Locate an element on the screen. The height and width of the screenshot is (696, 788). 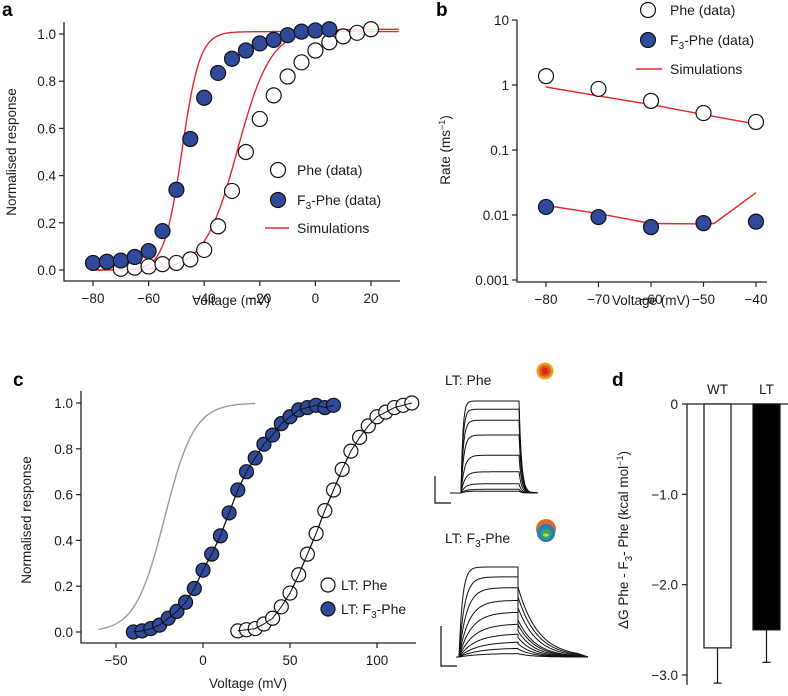
x-tick-label: 100 is located at coordinates (377, 660).